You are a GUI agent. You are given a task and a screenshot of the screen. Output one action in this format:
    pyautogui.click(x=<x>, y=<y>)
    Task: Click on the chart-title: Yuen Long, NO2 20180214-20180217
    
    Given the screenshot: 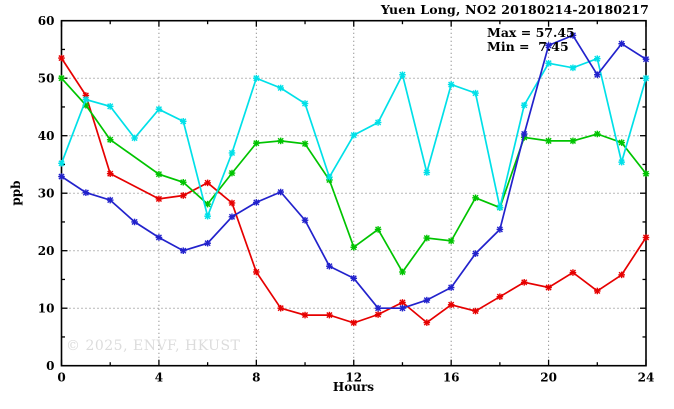 What is the action you would take?
    pyautogui.click(x=514, y=9)
    